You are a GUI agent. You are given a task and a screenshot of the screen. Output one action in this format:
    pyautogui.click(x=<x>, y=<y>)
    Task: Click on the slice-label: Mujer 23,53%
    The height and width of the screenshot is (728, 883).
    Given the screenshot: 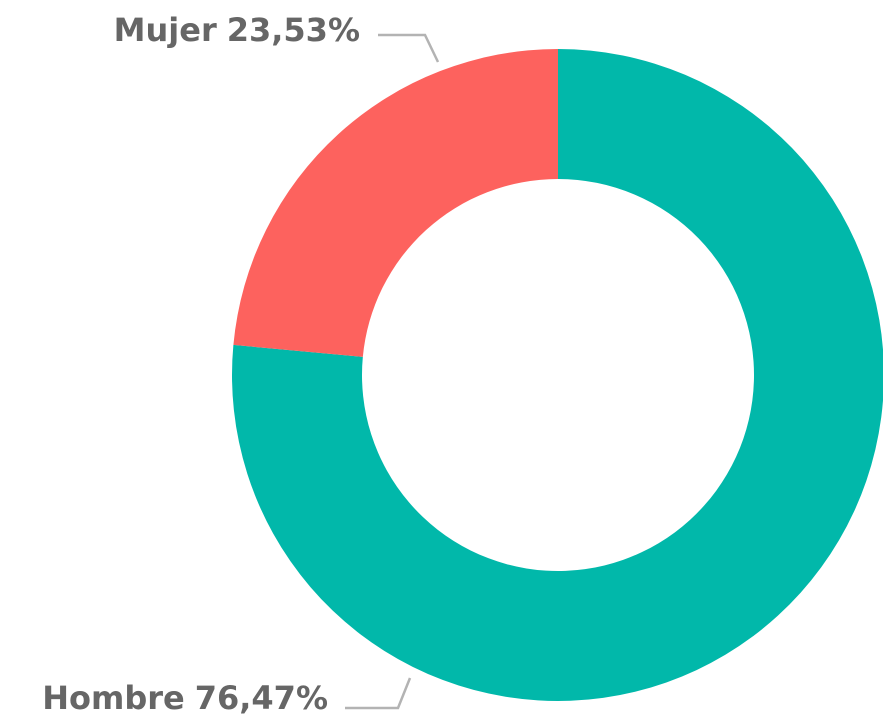 What is the action you would take?
    pyautogui.click(x=237, y=30)
    